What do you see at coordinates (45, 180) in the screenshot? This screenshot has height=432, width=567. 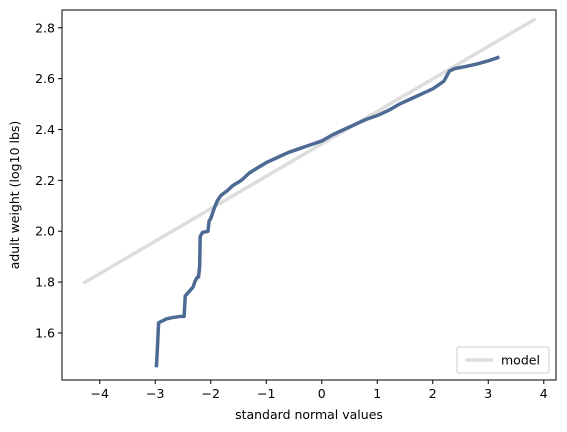 I see `y-tick-label: 2.2` at bounding box center [45, 180].